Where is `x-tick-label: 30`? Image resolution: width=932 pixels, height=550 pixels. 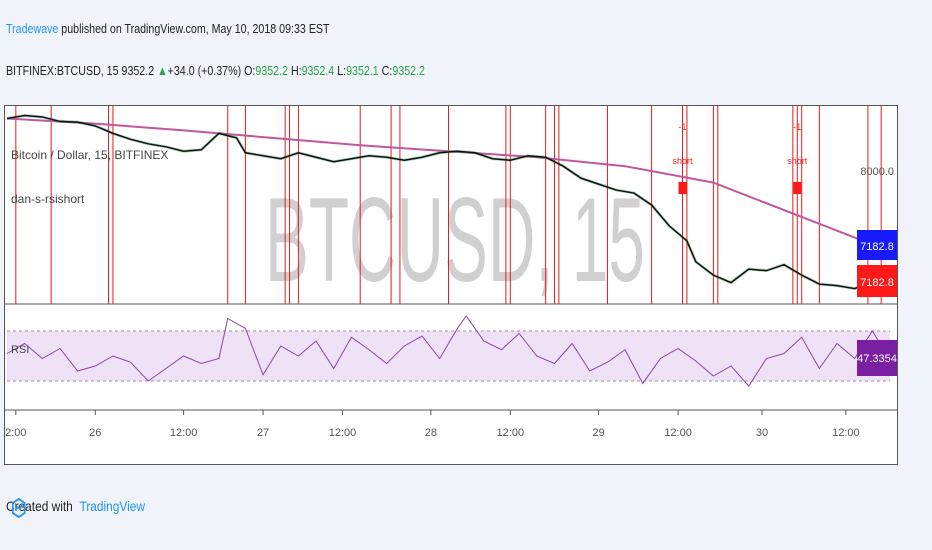
x-tick-label: 30 is located at coordinates (762, 433).